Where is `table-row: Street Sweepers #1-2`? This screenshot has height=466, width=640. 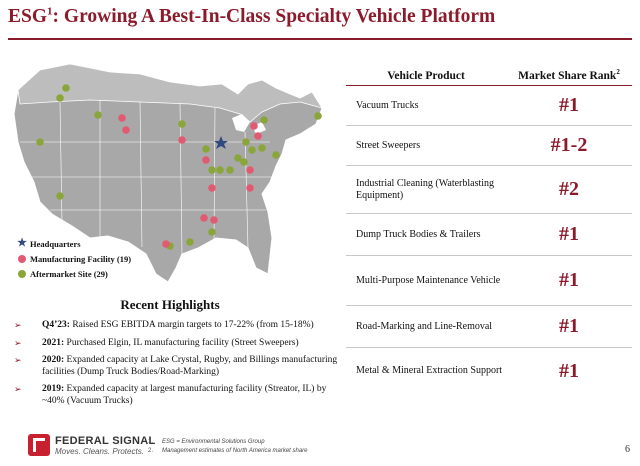
table-row: Street Sweepers #1-2 is located at coordinates (489, 146).